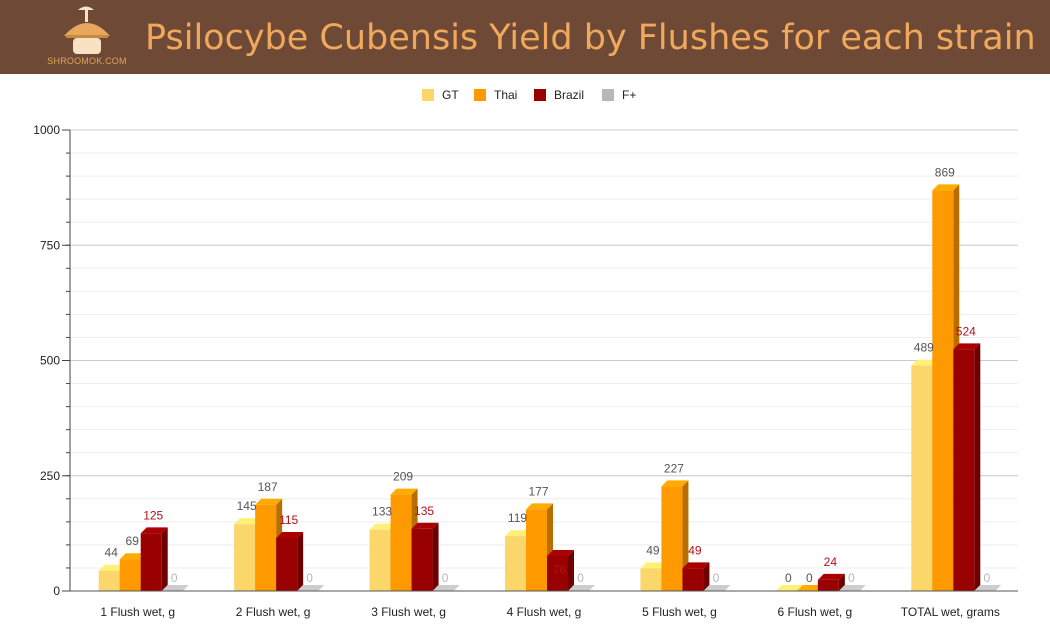  What do you see at coordinates (815, 612) in the screenshot?
I see `x-tick-label: 6 Flush wet, g` at bounding box center [815, 612].